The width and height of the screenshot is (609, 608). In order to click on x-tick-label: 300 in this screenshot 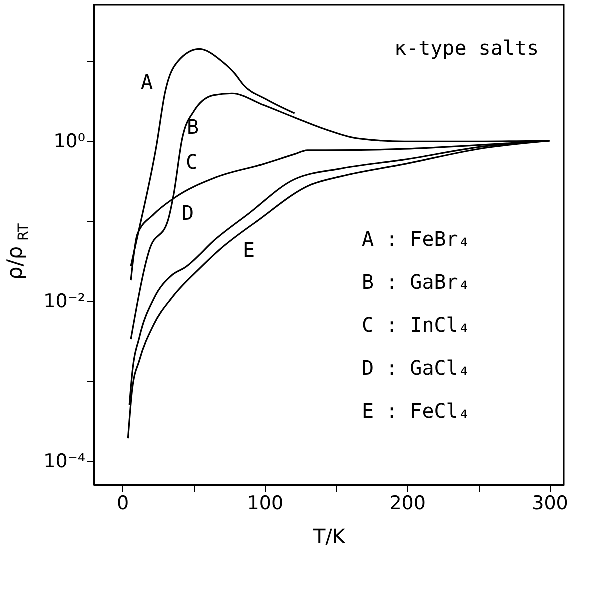, I will do `click(550, 503)`.